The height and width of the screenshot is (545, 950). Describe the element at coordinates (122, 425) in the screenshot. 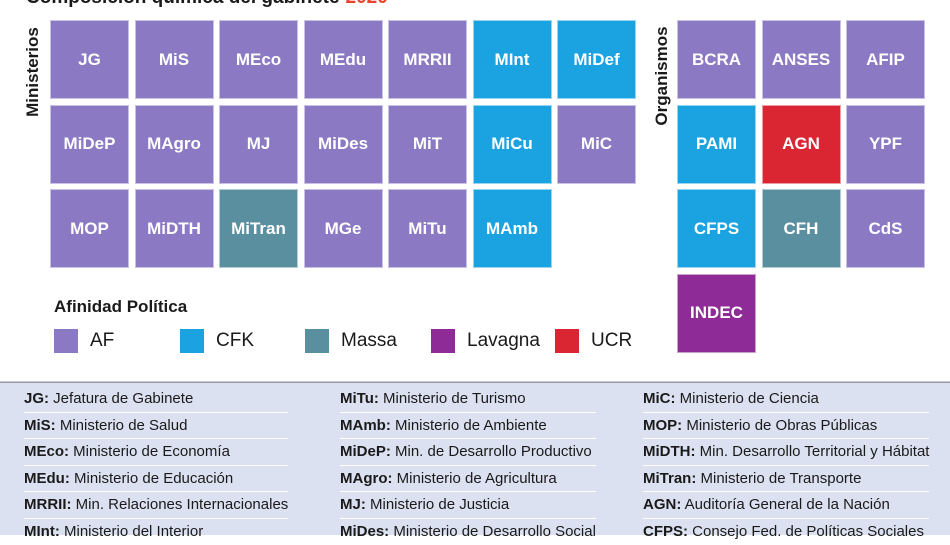

I see `glossary-text: Ministerio de Salud` at that location.